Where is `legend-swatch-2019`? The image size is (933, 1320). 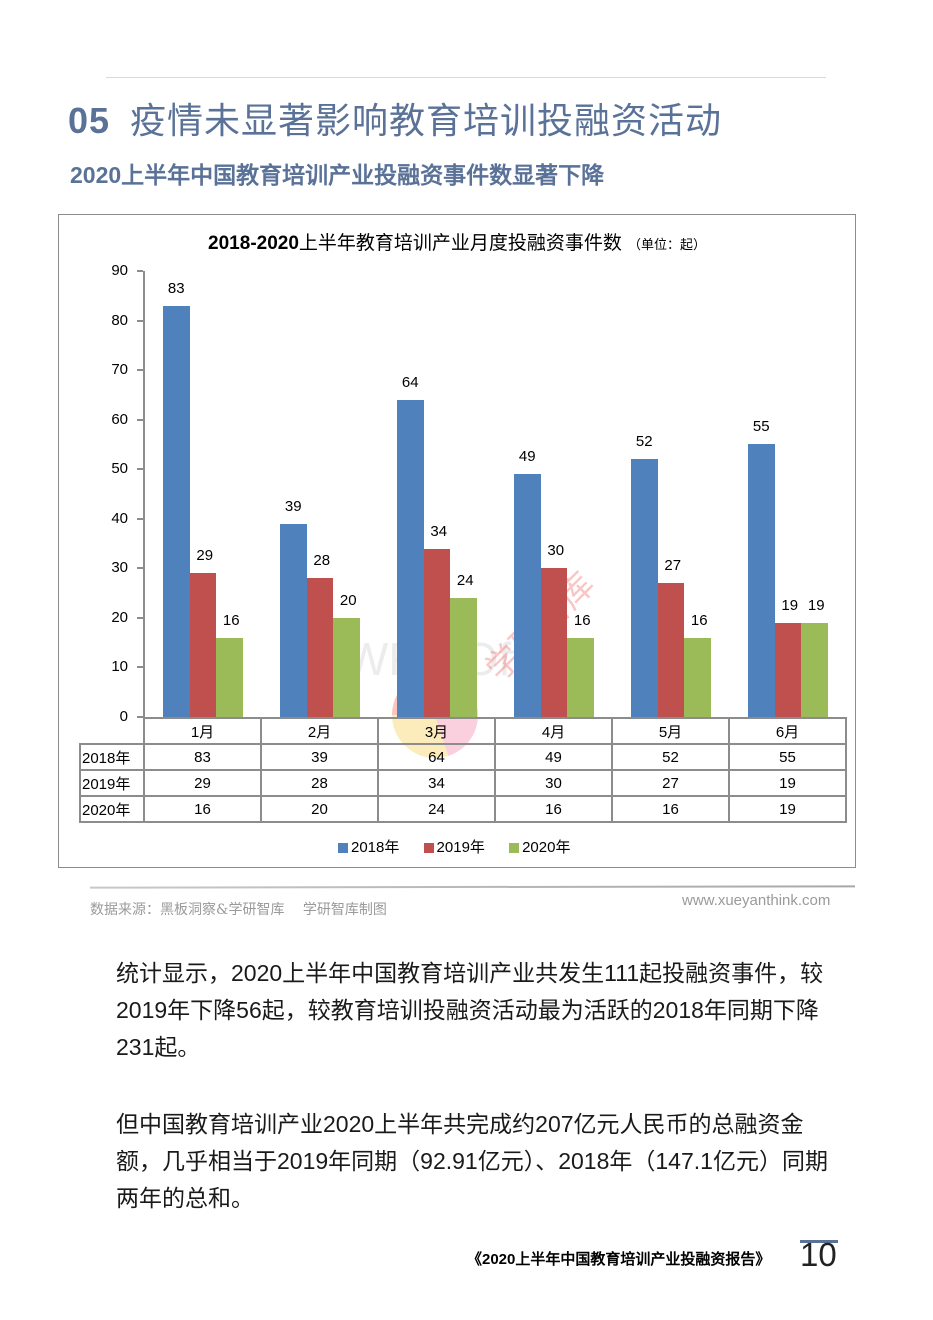 legend-swatch-2019 is located at coordinates (428, 848).